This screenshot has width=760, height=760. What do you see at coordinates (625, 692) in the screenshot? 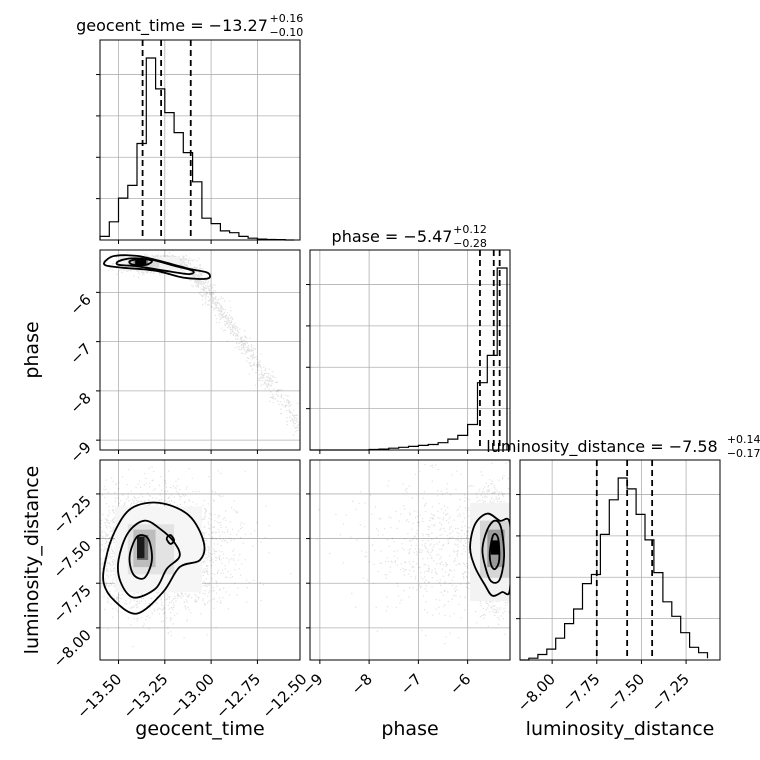
I see `x-tick-label-luminosity_distance-2: −7.50` at bounding box center [625, 692].